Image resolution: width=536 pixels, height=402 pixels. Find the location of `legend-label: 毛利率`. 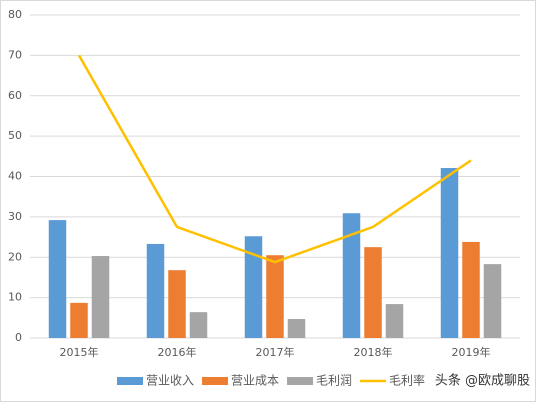

legend-label: 毛利率 is located at coordinates (407, 380).